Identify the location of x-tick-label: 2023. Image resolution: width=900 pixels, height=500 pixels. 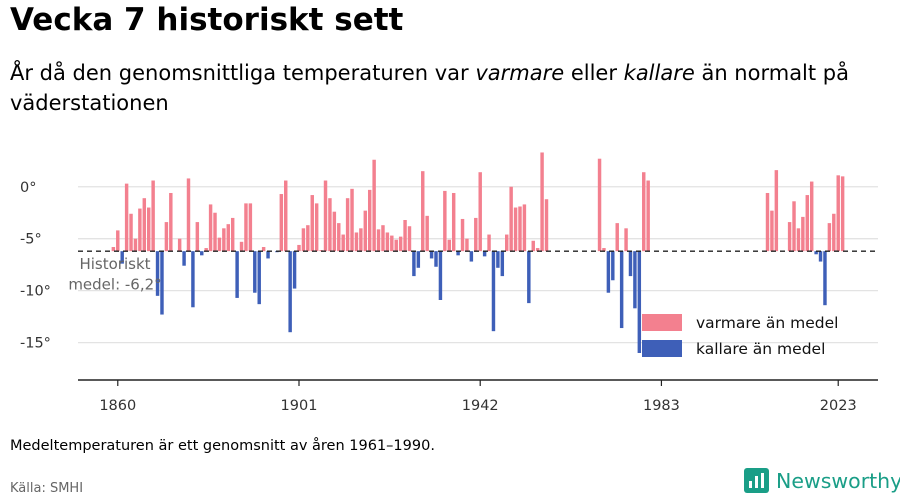
(838, 406).